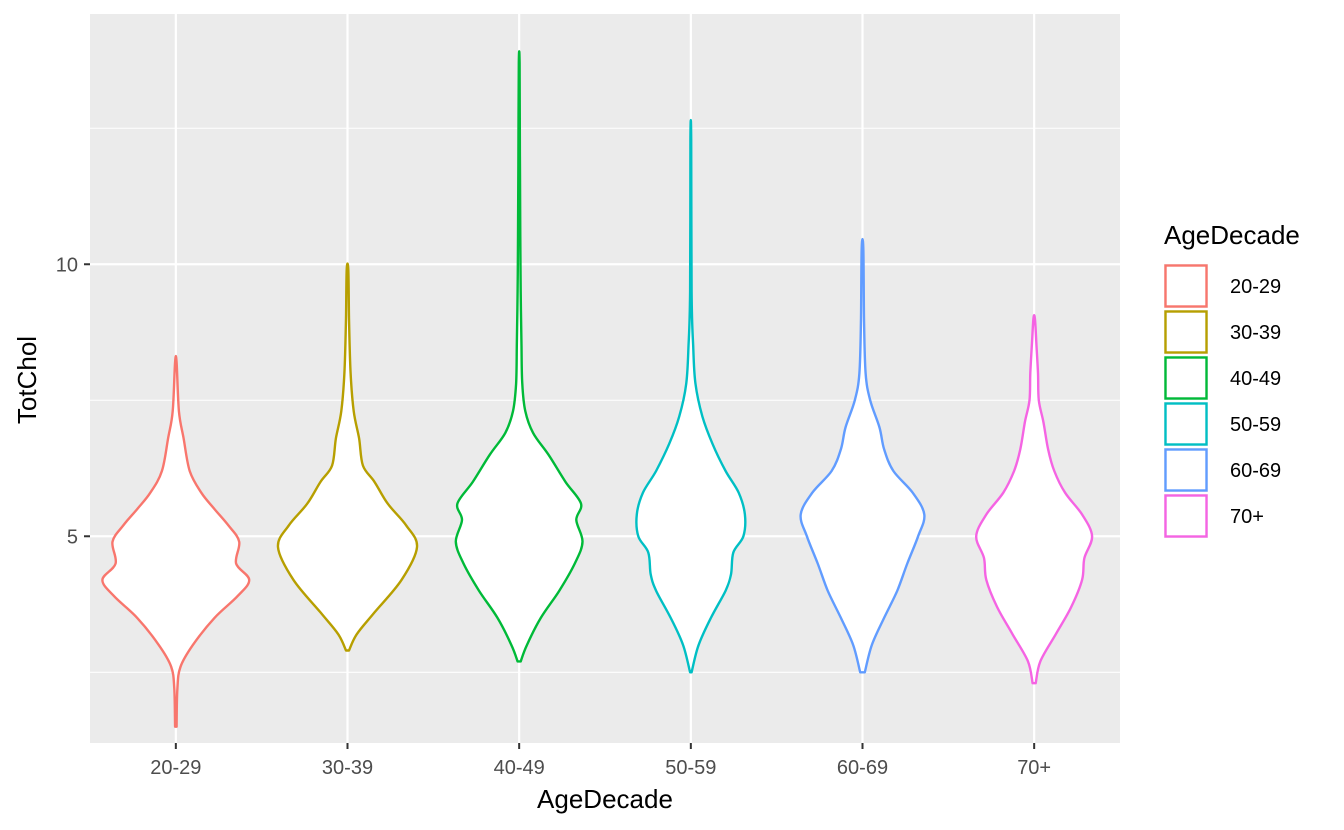  Describe the element at coordinates (1247, 517) in the screenshot. I see `legend-label: 70+` at that location.